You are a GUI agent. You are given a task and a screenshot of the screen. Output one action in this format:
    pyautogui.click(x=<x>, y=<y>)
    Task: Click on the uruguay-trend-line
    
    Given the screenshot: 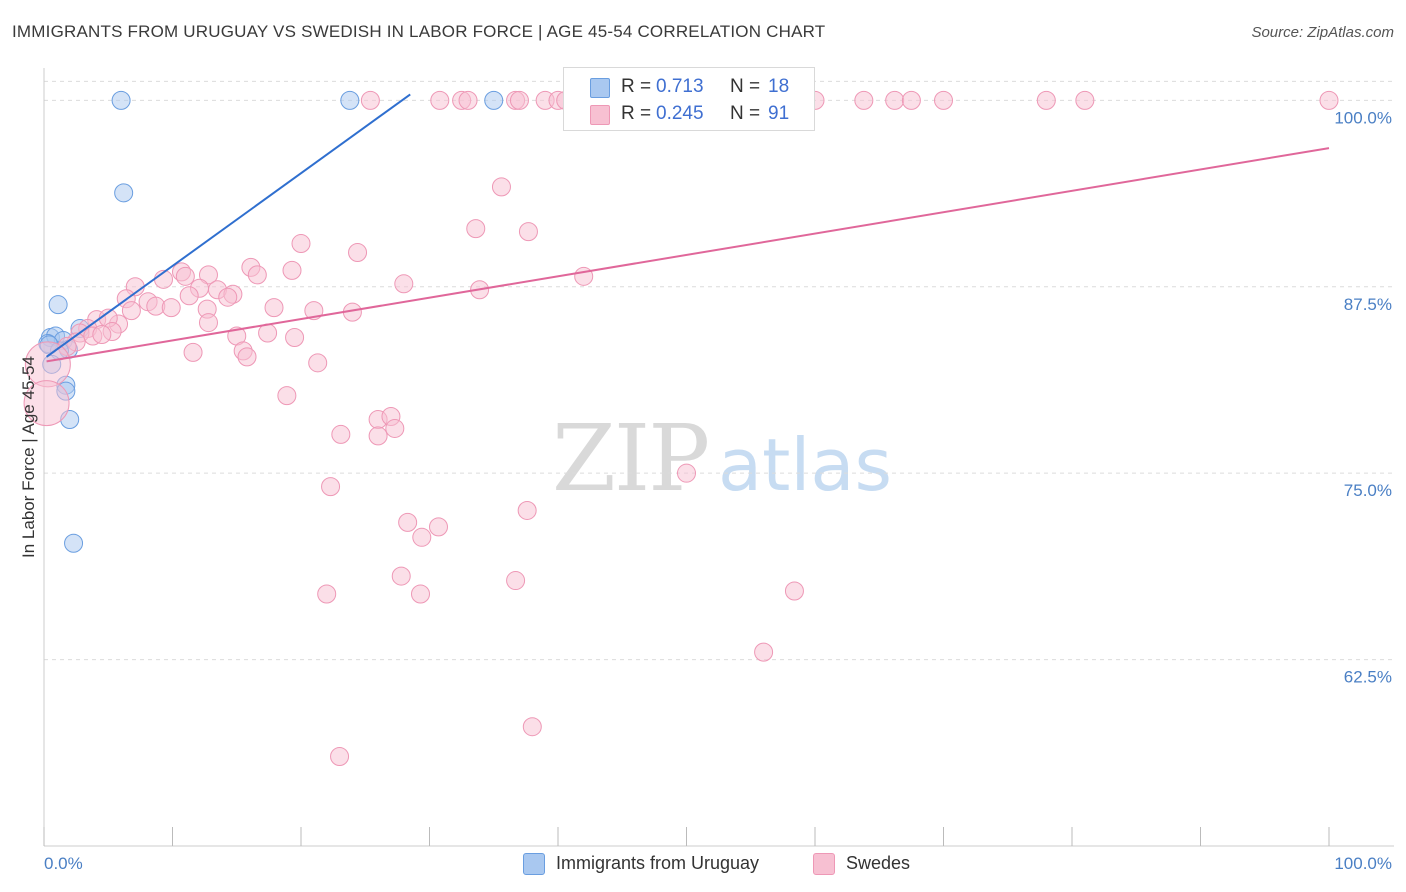 What is the action you would take?
    pyautogui.click(x=228, y=225)
    